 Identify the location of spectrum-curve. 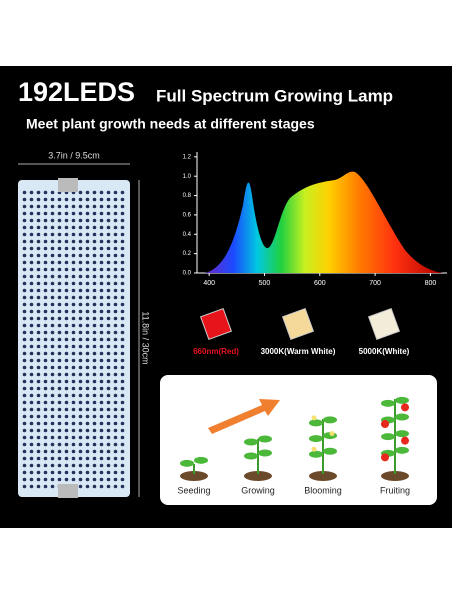
(324, 222).